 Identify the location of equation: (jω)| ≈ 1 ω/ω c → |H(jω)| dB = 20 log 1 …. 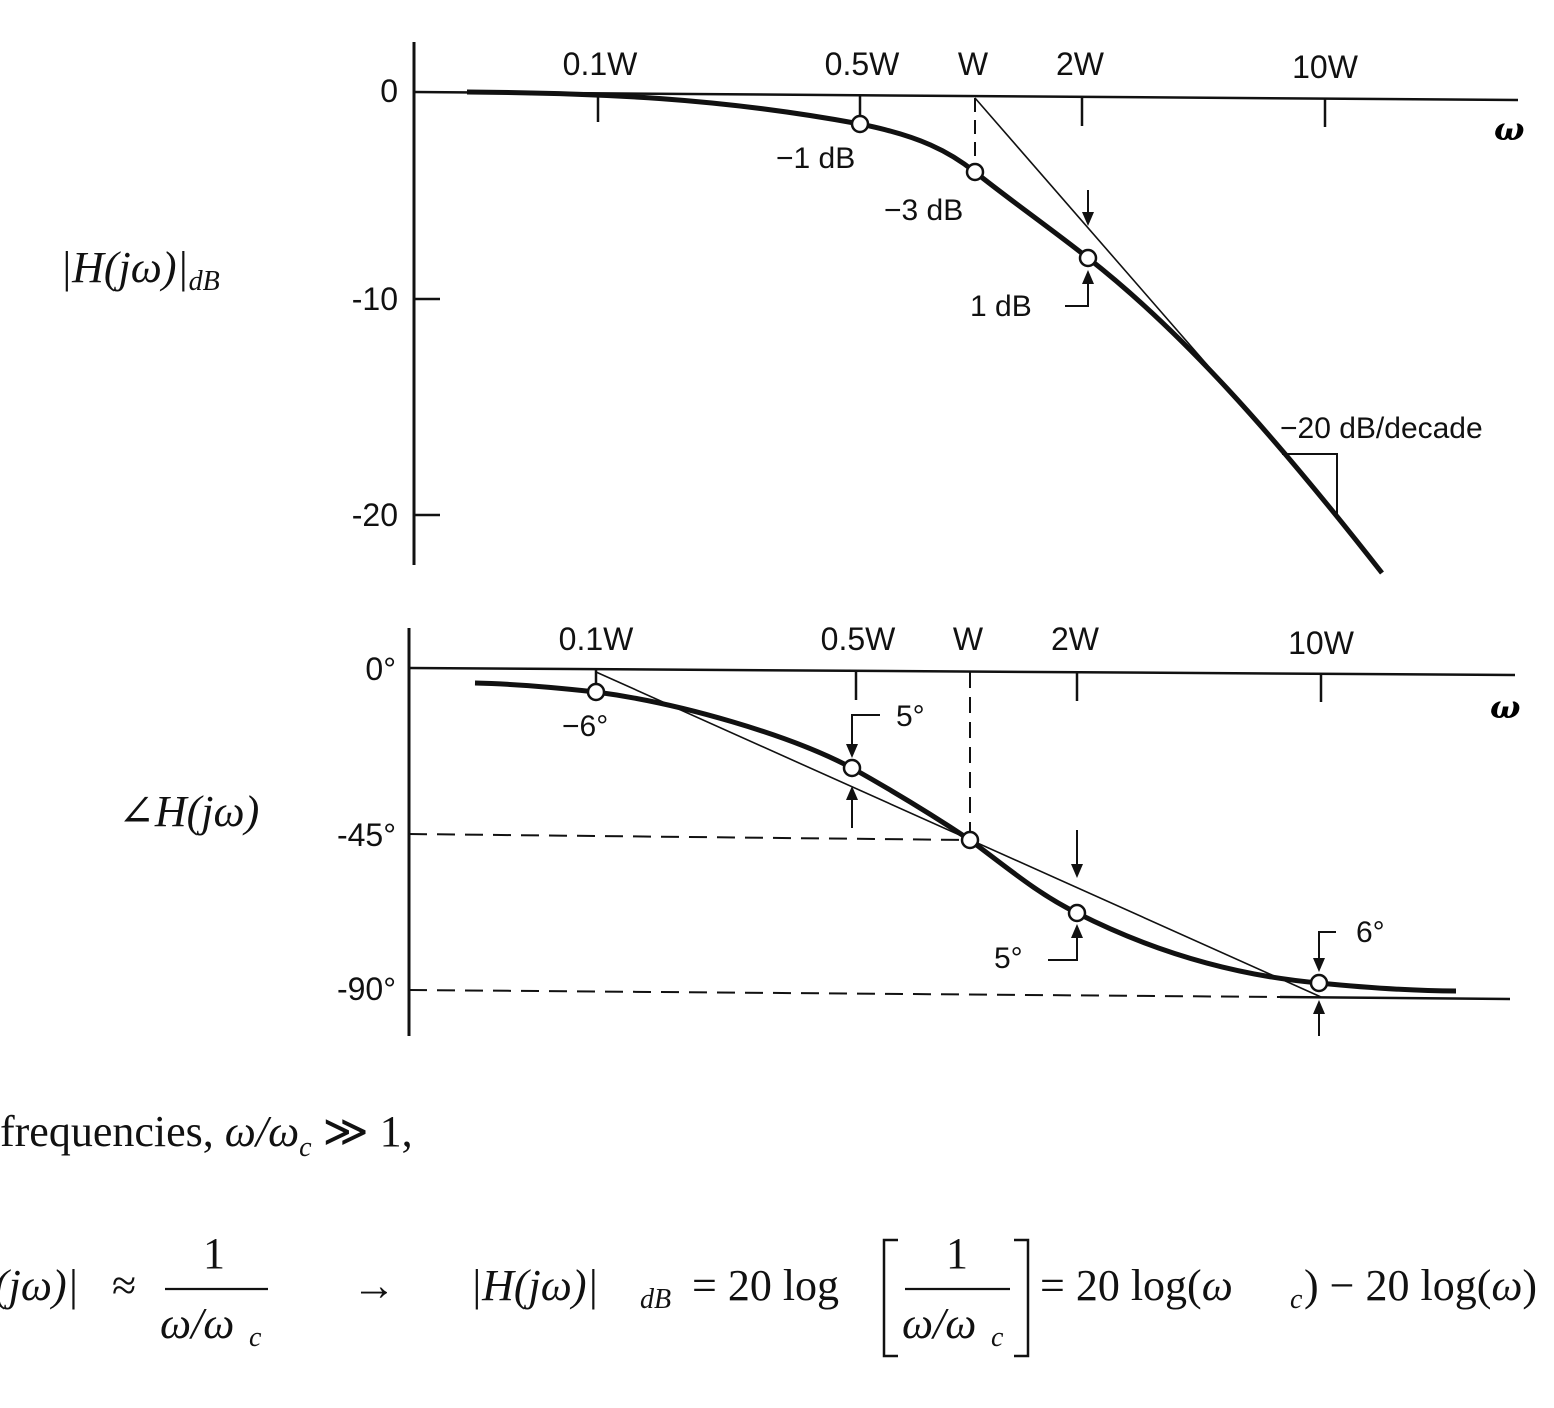
(768, 1293).